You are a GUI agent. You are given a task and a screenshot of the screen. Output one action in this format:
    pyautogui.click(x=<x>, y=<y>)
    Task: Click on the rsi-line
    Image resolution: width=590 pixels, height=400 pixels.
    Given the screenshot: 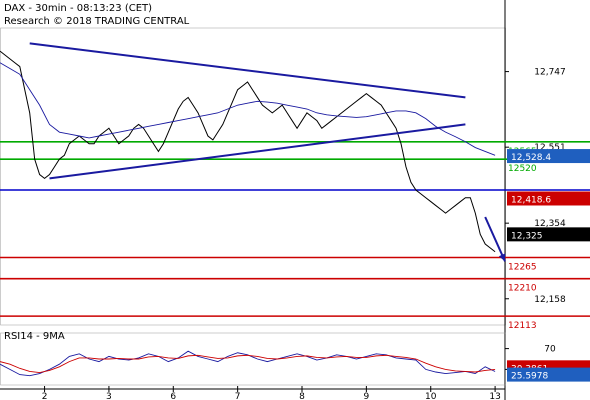 What is the action you would take?
    pyautogui.click(x=248, y=363)
    